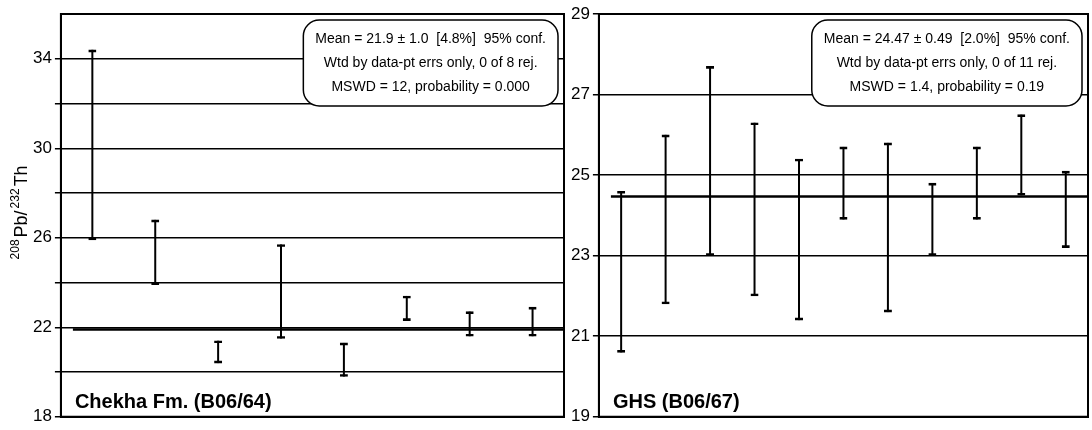  What do you see at coordinates (173, 401) in the screenshot?
I see `annotation: Chekha Fm. (B06/64)` at bounding box center [173, 401].